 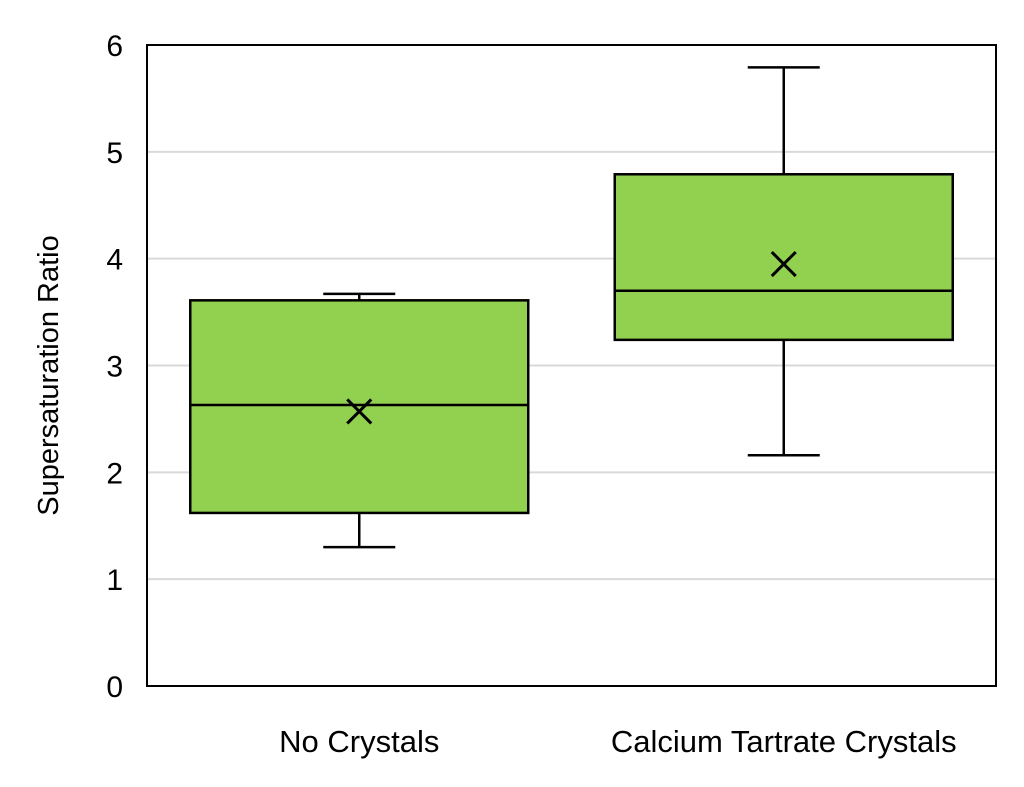 What do you see at coordinates (114, 153) in the screenshot?
I see `y-tick-label: 5` at bounding box center [114, 153].